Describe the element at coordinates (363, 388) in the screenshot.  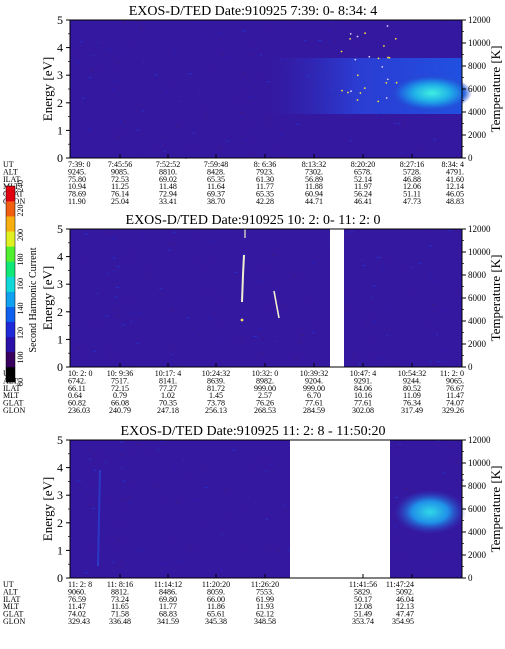
I see `p2-ephem-value: 84.06` at that location.